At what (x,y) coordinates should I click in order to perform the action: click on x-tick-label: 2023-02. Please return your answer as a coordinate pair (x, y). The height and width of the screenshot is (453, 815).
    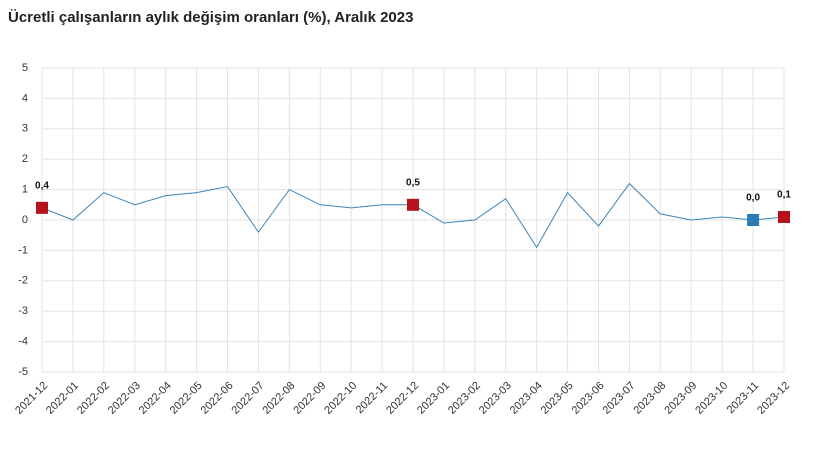
    Looking at the image, I should click on (464, 398).